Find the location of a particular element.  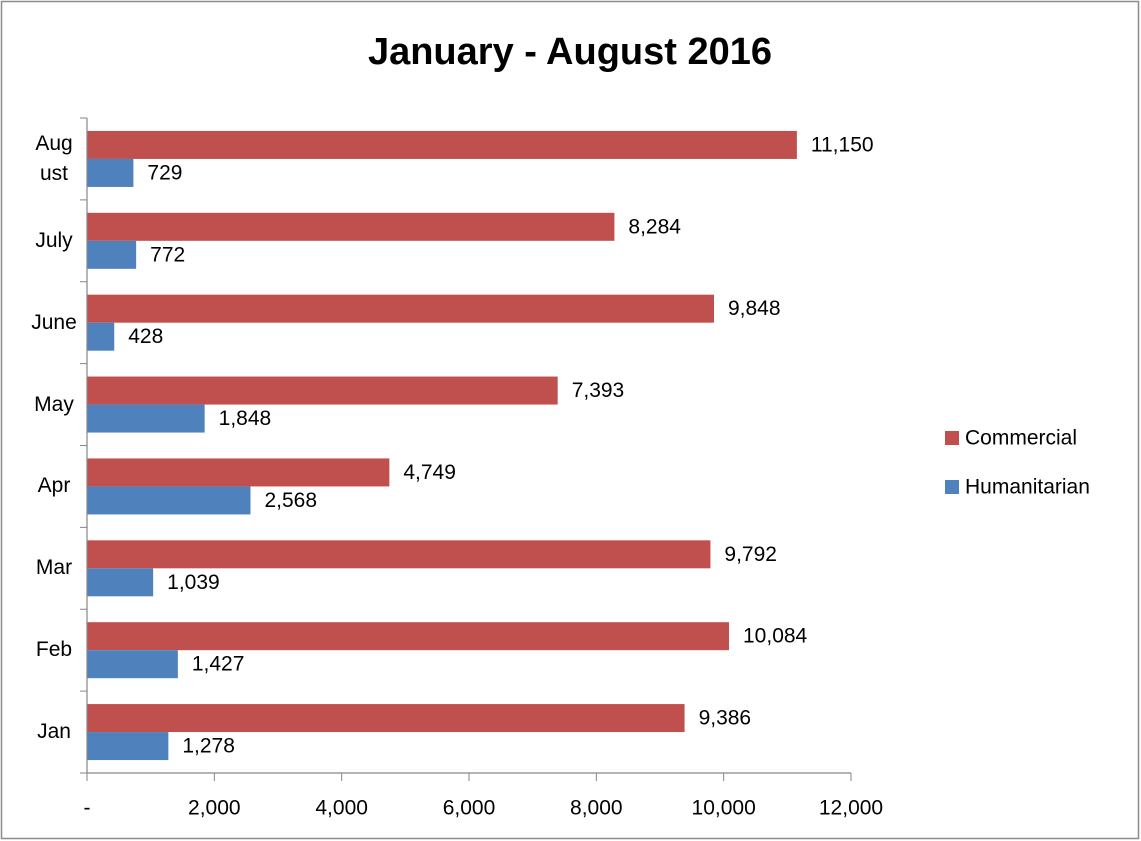

data-label: 729 is located at coordinates (164, 172).